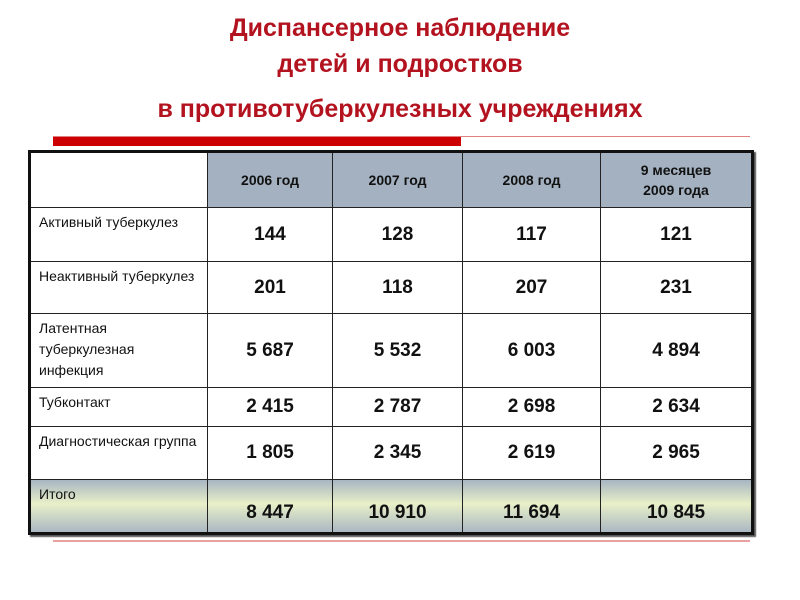  Describe the element at coordinates (397, 453) in the screenshot. I see `cell-value: 2 345` at that location.